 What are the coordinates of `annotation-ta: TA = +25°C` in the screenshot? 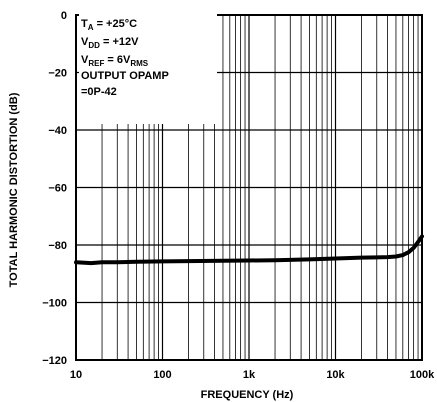 It's located at (109, 25).